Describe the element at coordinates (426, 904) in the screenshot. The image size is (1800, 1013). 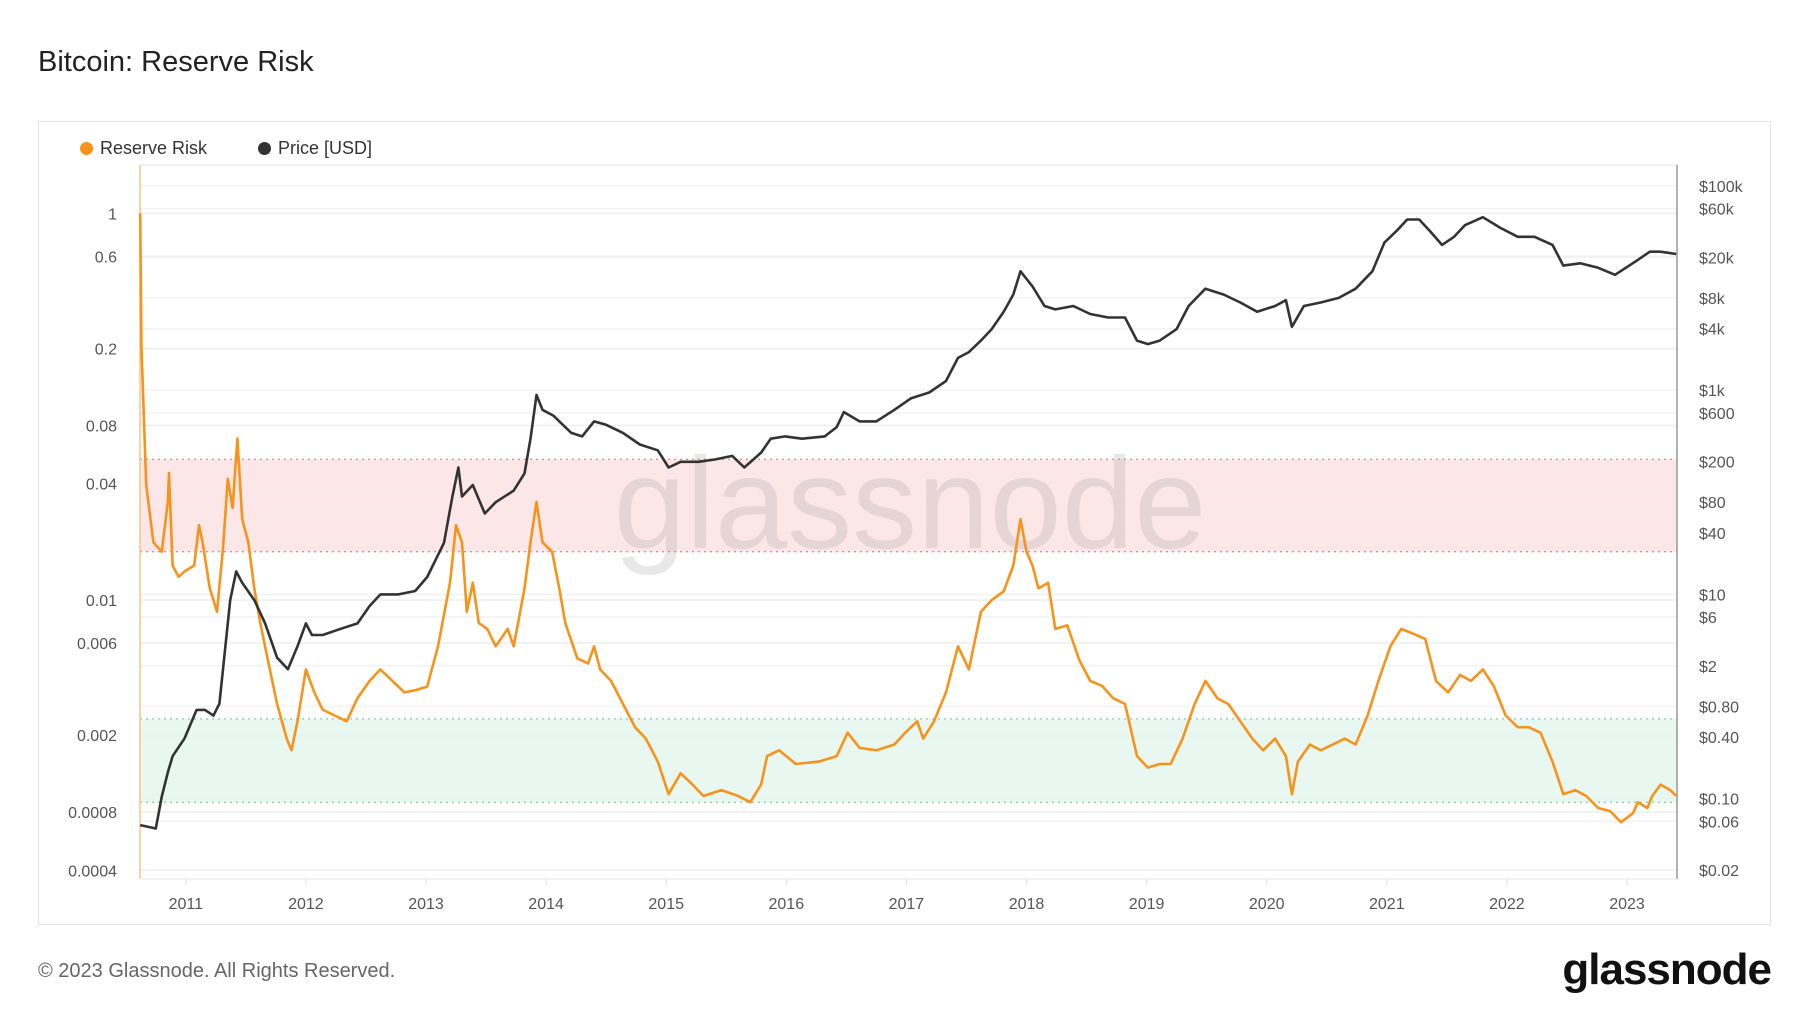
I see `x-tick-label: 2013` at that location.